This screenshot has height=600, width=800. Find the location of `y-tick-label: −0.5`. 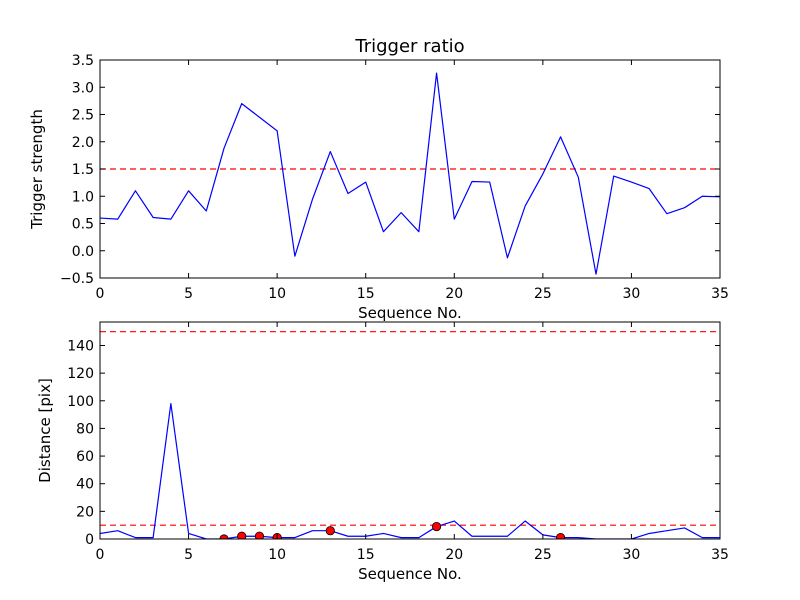

y-tick-label: −0.5 is located at coordinates (77, 279).